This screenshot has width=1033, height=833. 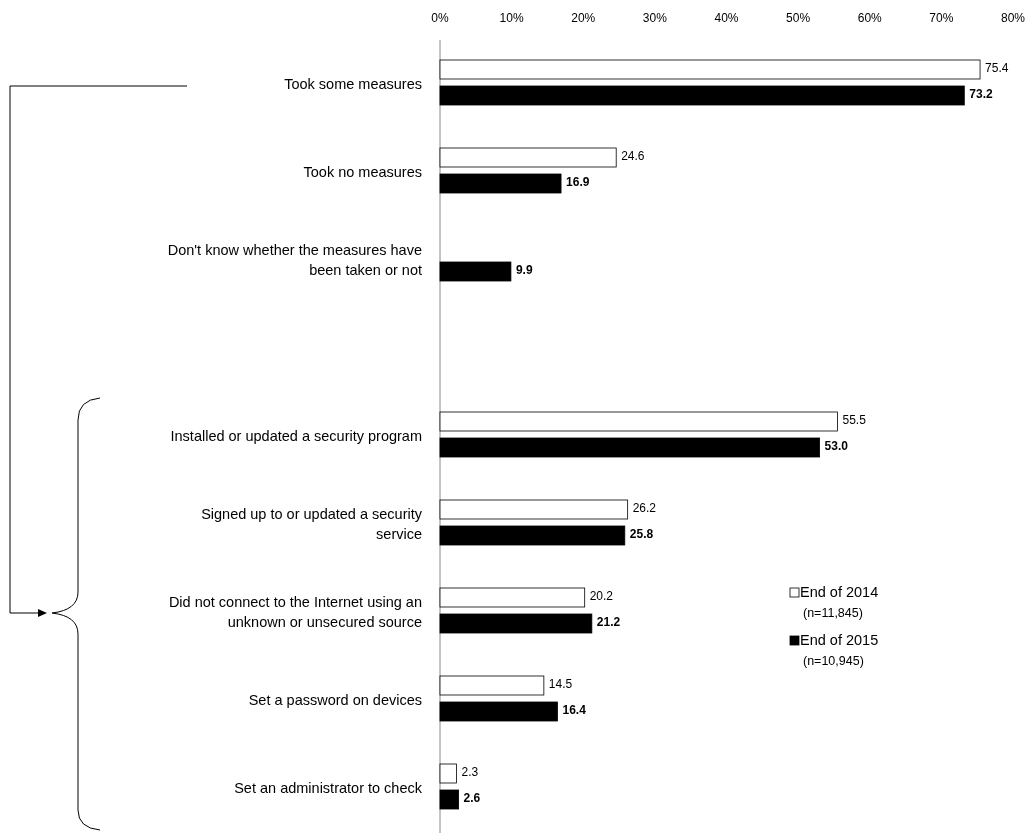 What do you see at coordinates (833, 661) in the screenshot?
I see `annotation: (n=10,945)` at bounding box center [833, 661].